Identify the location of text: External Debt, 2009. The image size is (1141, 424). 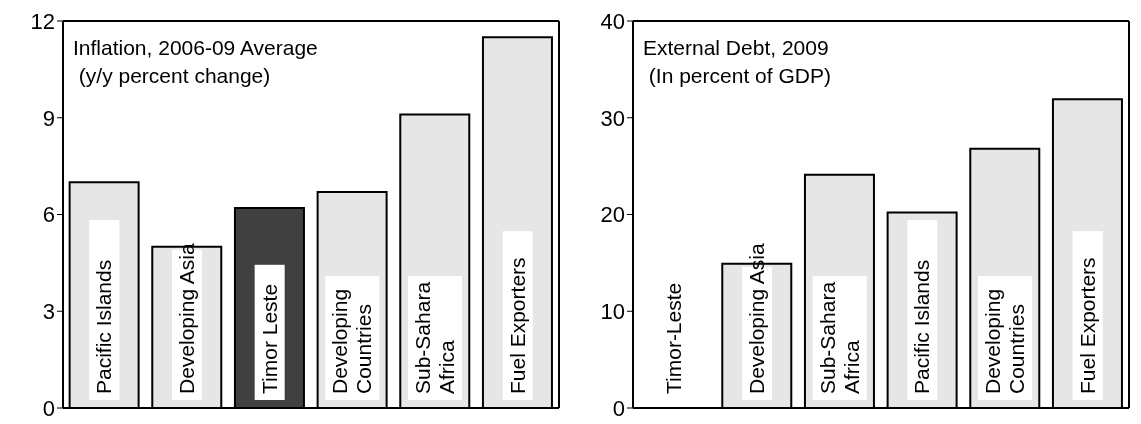
(736, 48).